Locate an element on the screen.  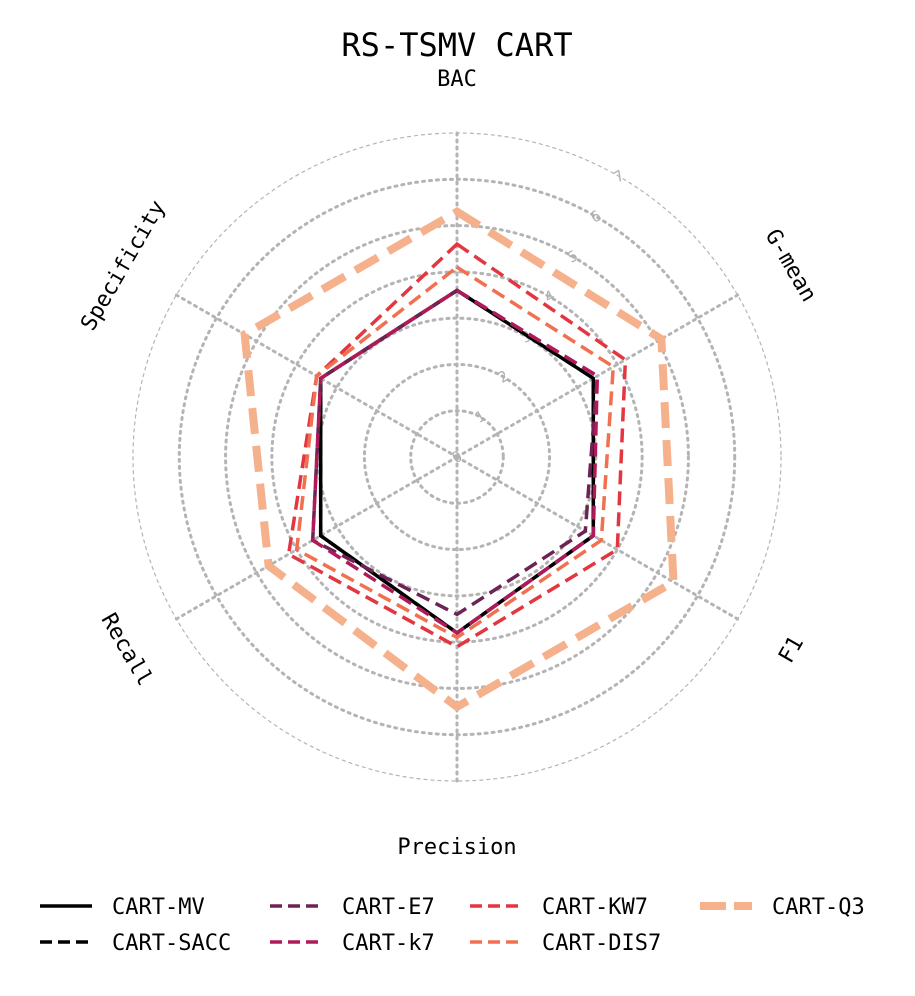
legend-label: CART-DIS7 is located at coordinates (601, 943).